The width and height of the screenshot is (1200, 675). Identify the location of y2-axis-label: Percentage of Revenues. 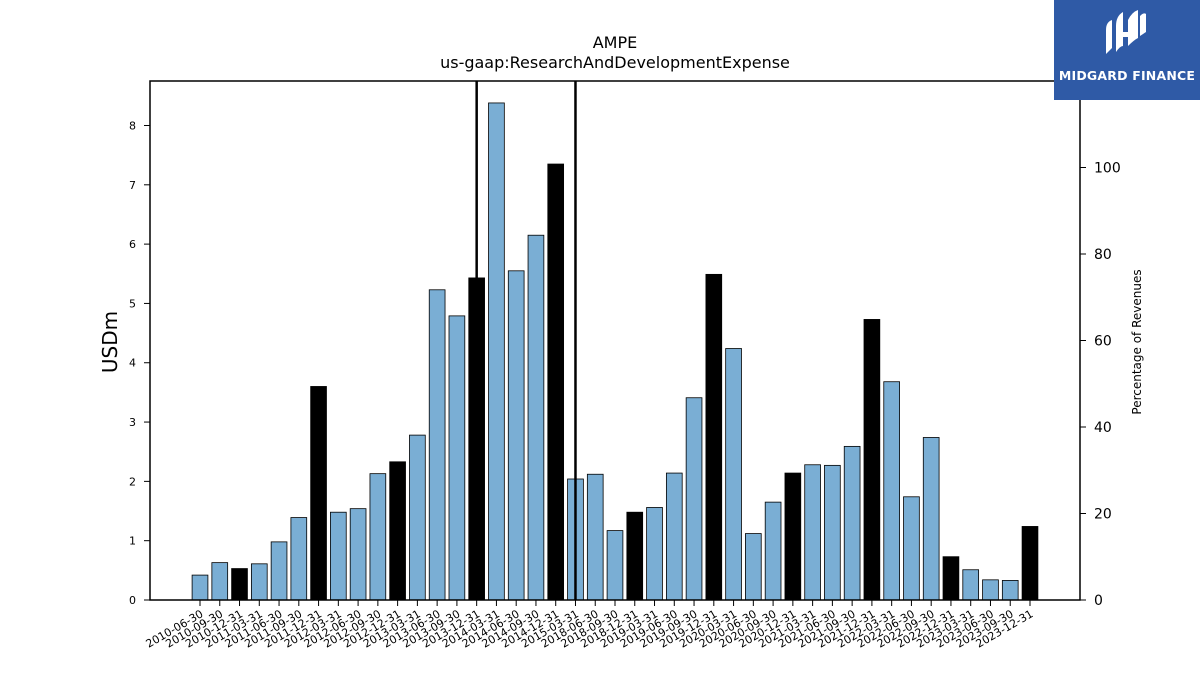
(1137, 341).